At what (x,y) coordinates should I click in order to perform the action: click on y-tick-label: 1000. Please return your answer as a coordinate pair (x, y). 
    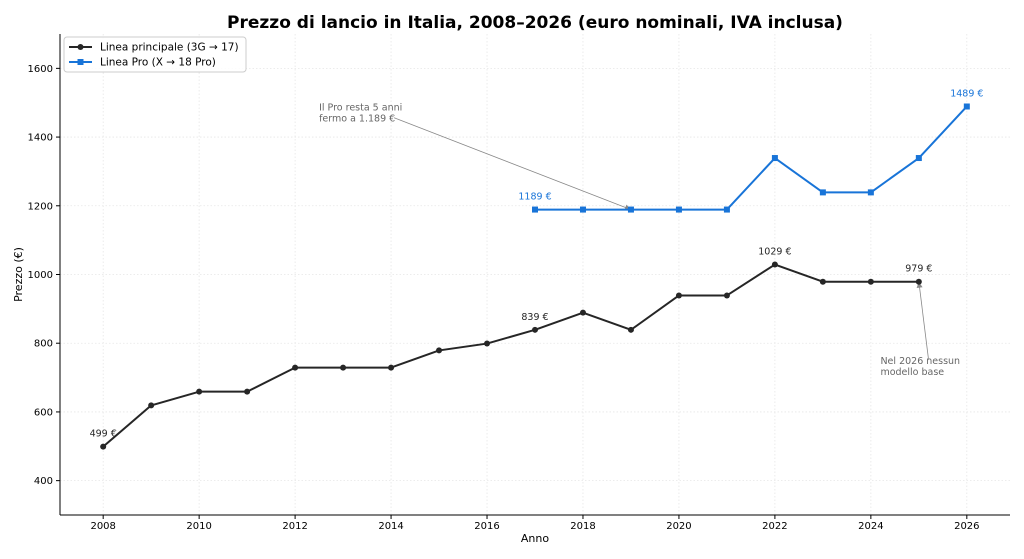
    Looking at the image, I should click on (40, 275).